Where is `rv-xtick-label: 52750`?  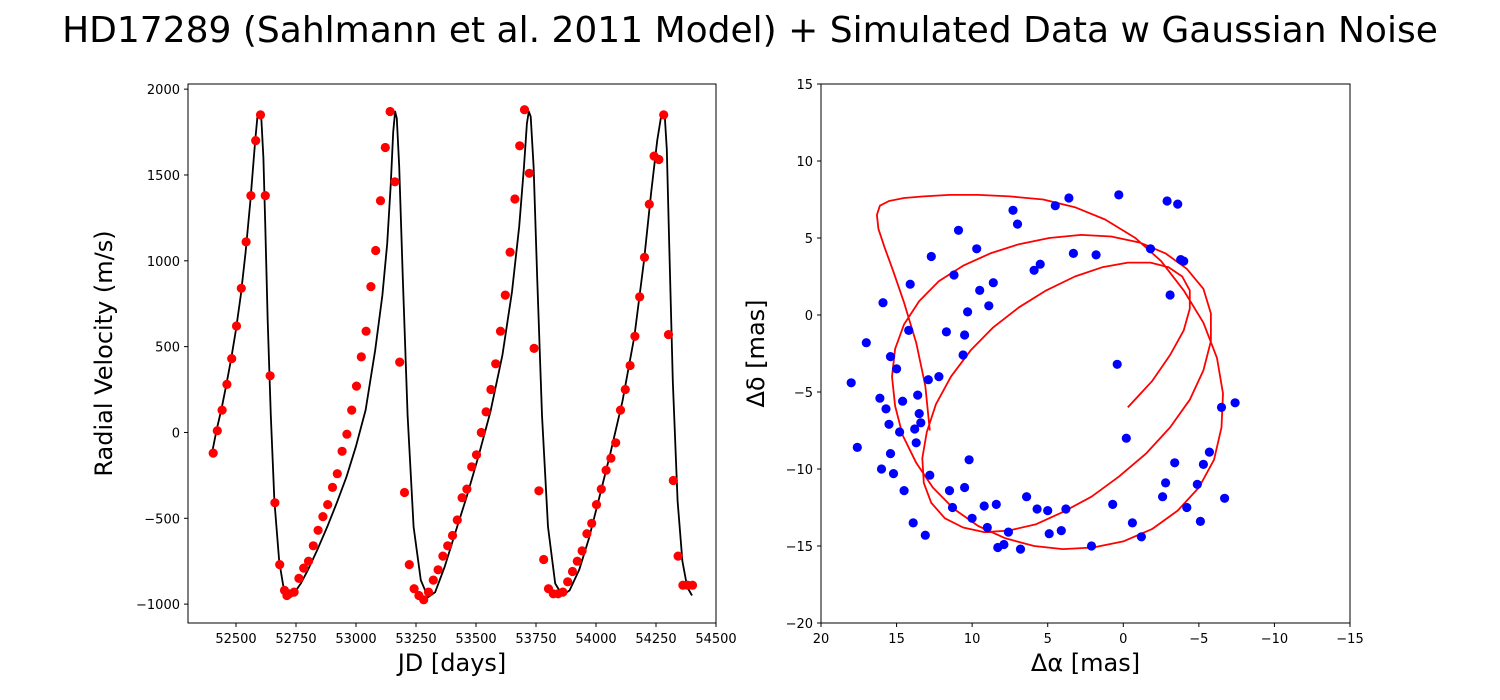
rv-xtick-label: 52750 is located at coordinates (295, 639).